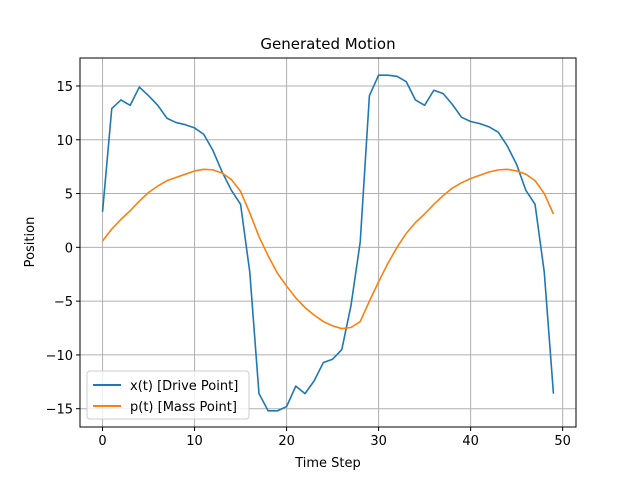 The width and height of the screenshot is (640, 480). I want to click on y-tick-label: 5, so click(69, 195).